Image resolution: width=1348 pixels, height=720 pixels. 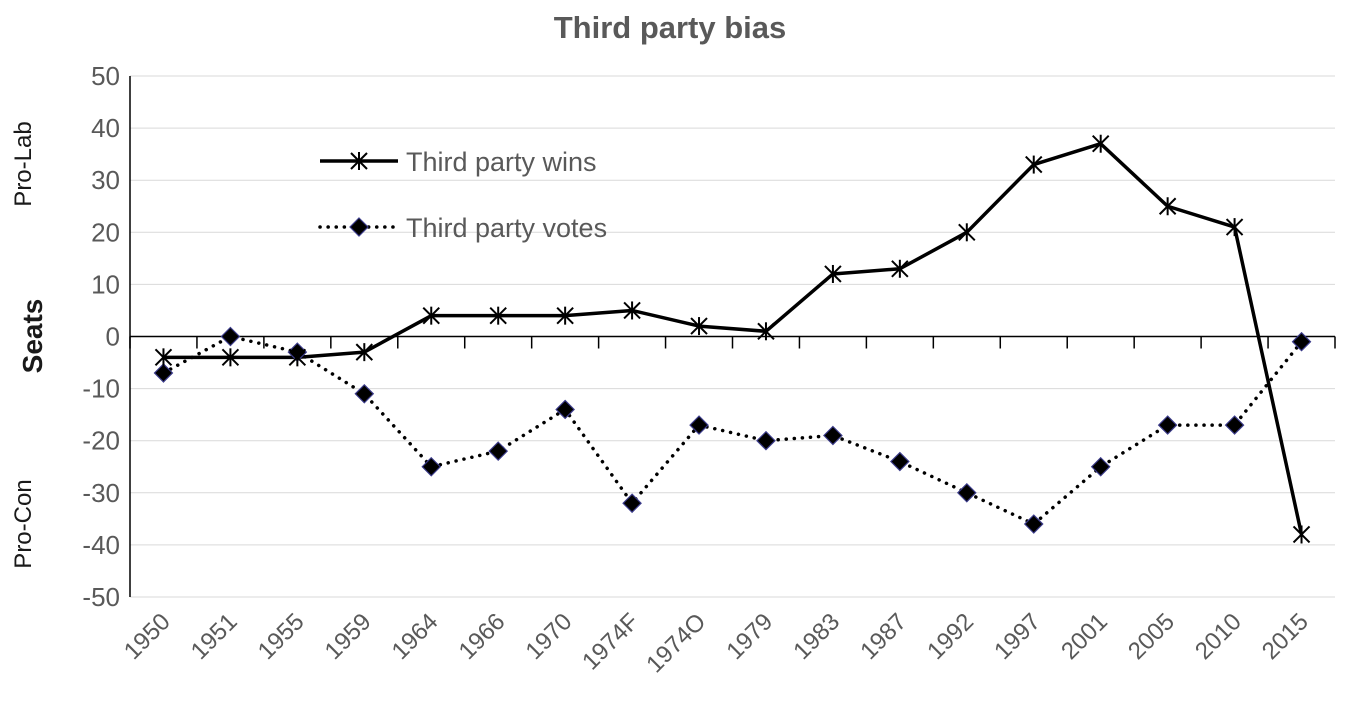 I want to click on y-axis-ticks: 50 40 30 20 10 0 -10 -20 -30 -40 -50, so click(x=101, y=336).